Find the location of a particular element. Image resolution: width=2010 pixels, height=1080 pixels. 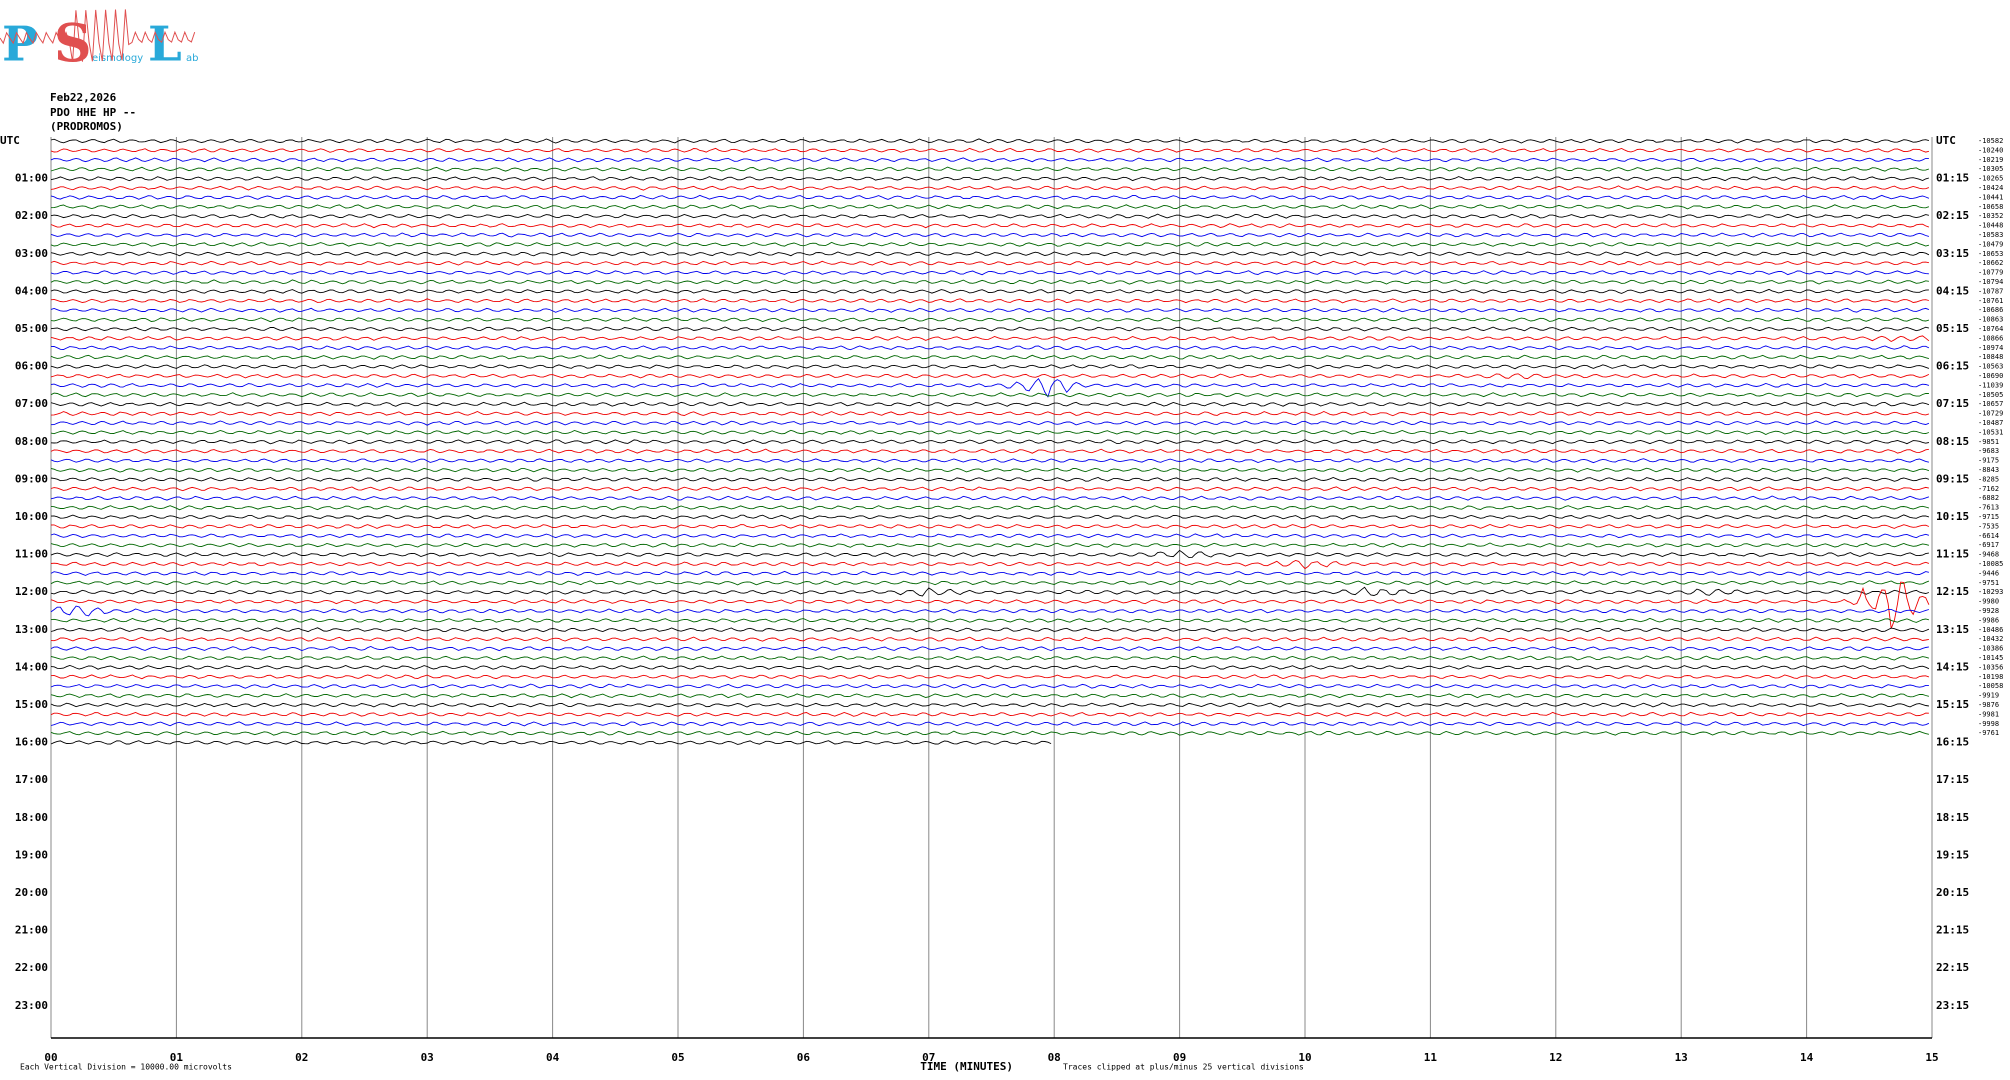

x-tick-label: 00 is located at coordinates (50, 1057).